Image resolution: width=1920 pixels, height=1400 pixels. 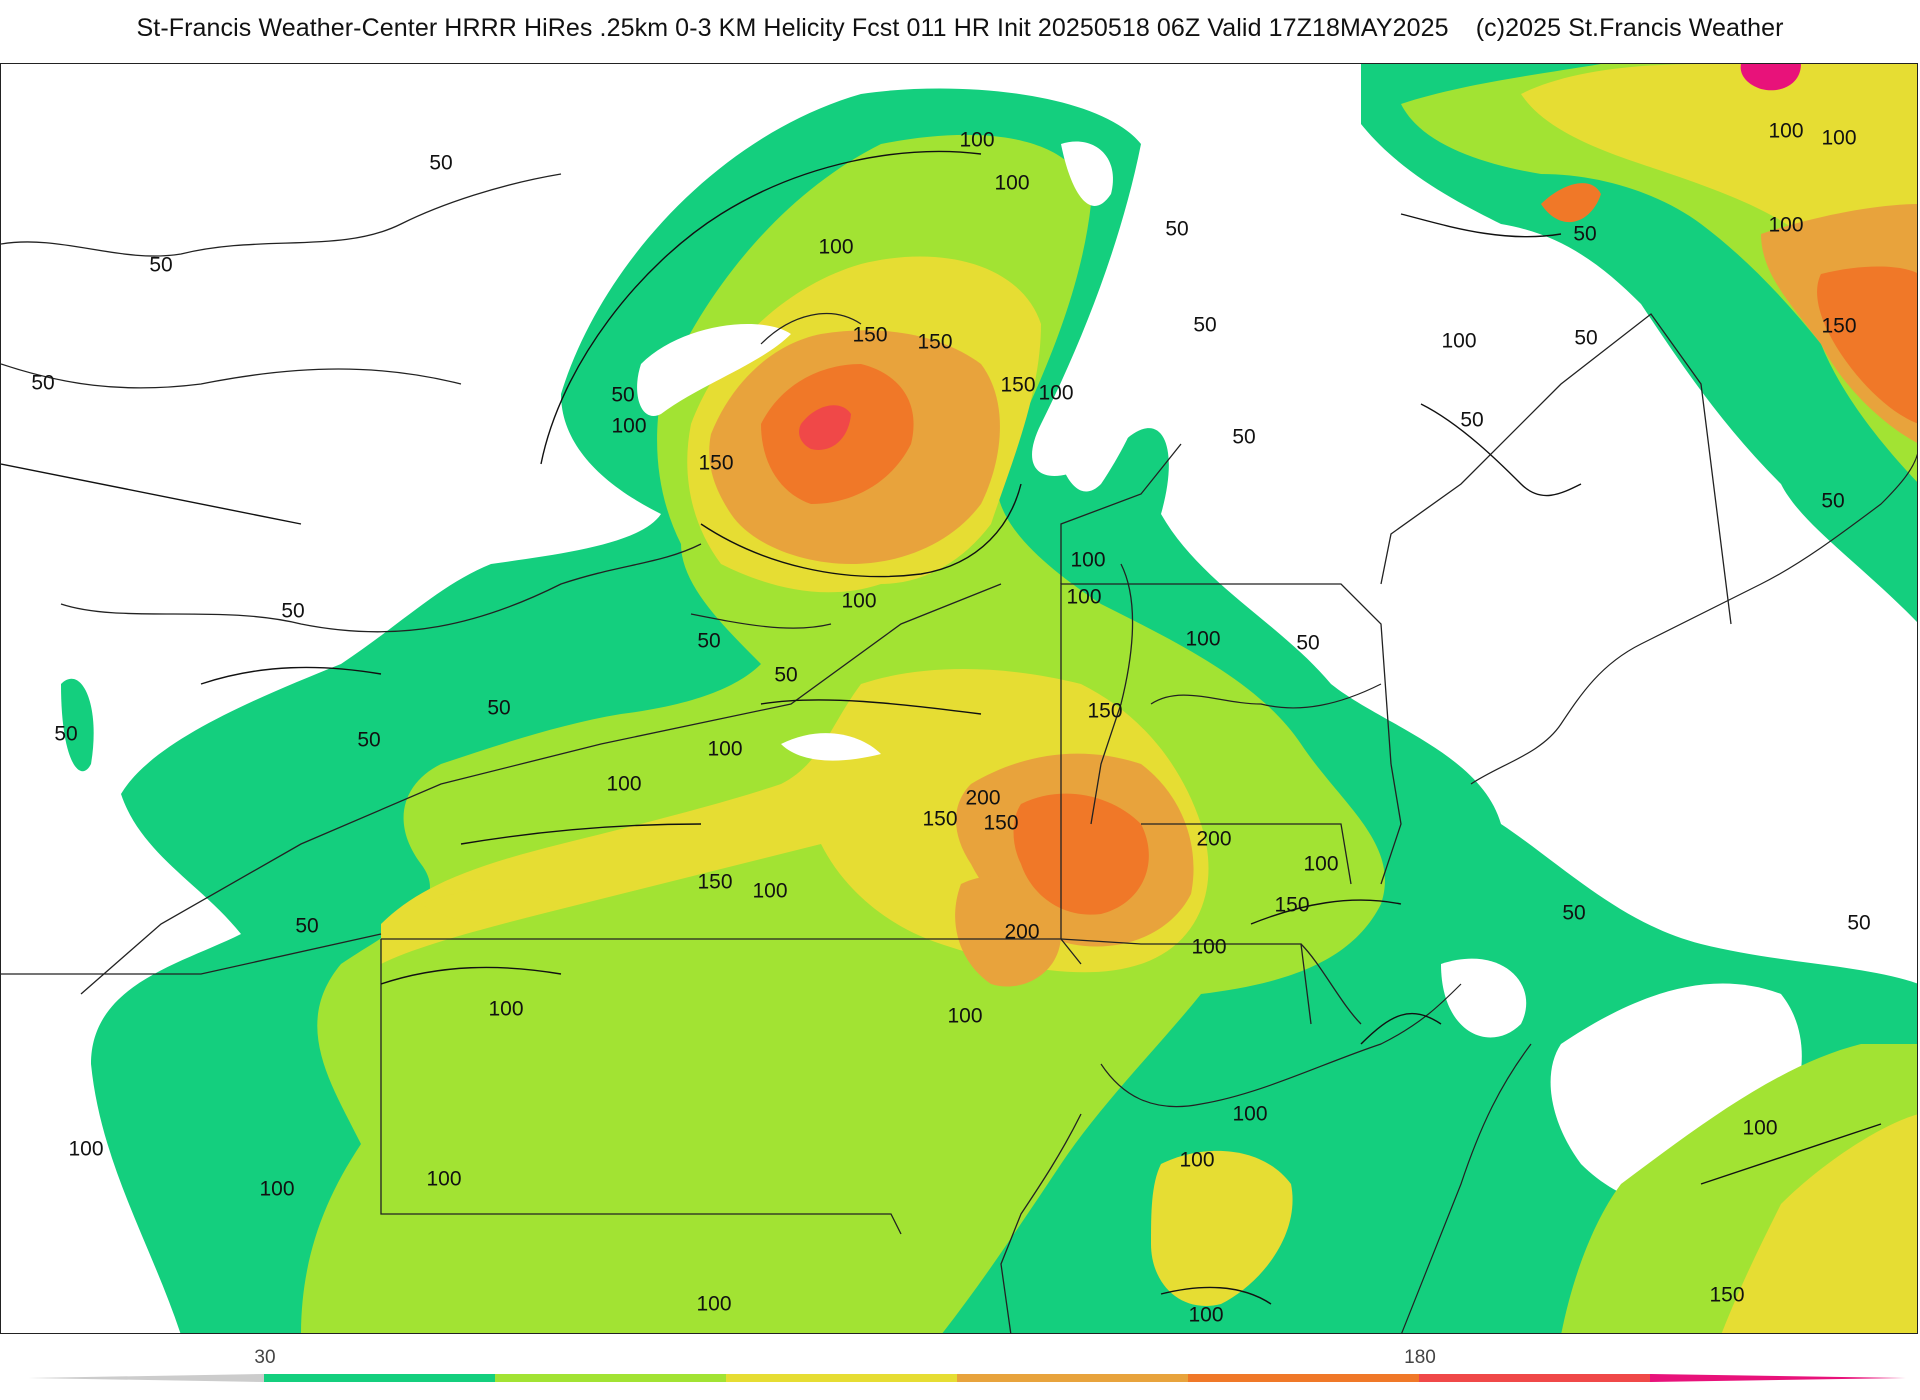 I want to click on title-copyright: (c)2025 St.Francis Weather, so click(x=1629, y=28).